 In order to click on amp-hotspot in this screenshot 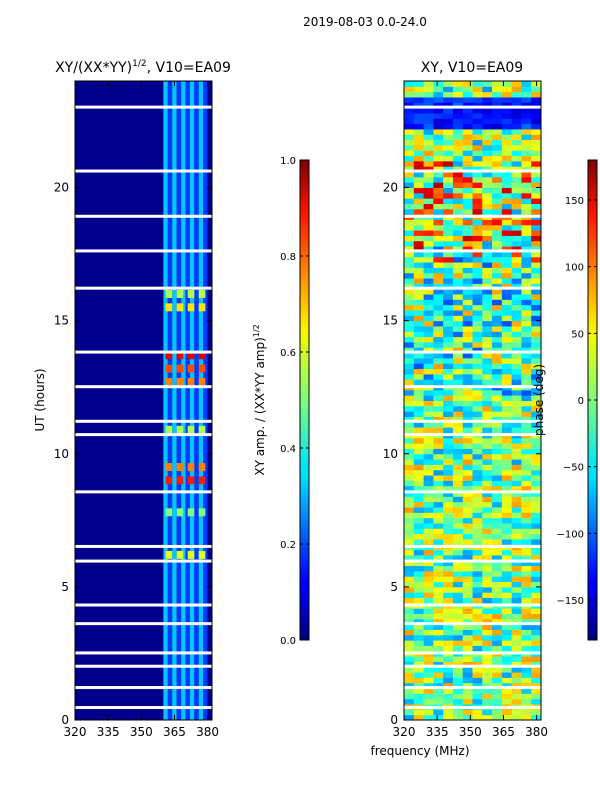, I will do `click(169, 429)`.